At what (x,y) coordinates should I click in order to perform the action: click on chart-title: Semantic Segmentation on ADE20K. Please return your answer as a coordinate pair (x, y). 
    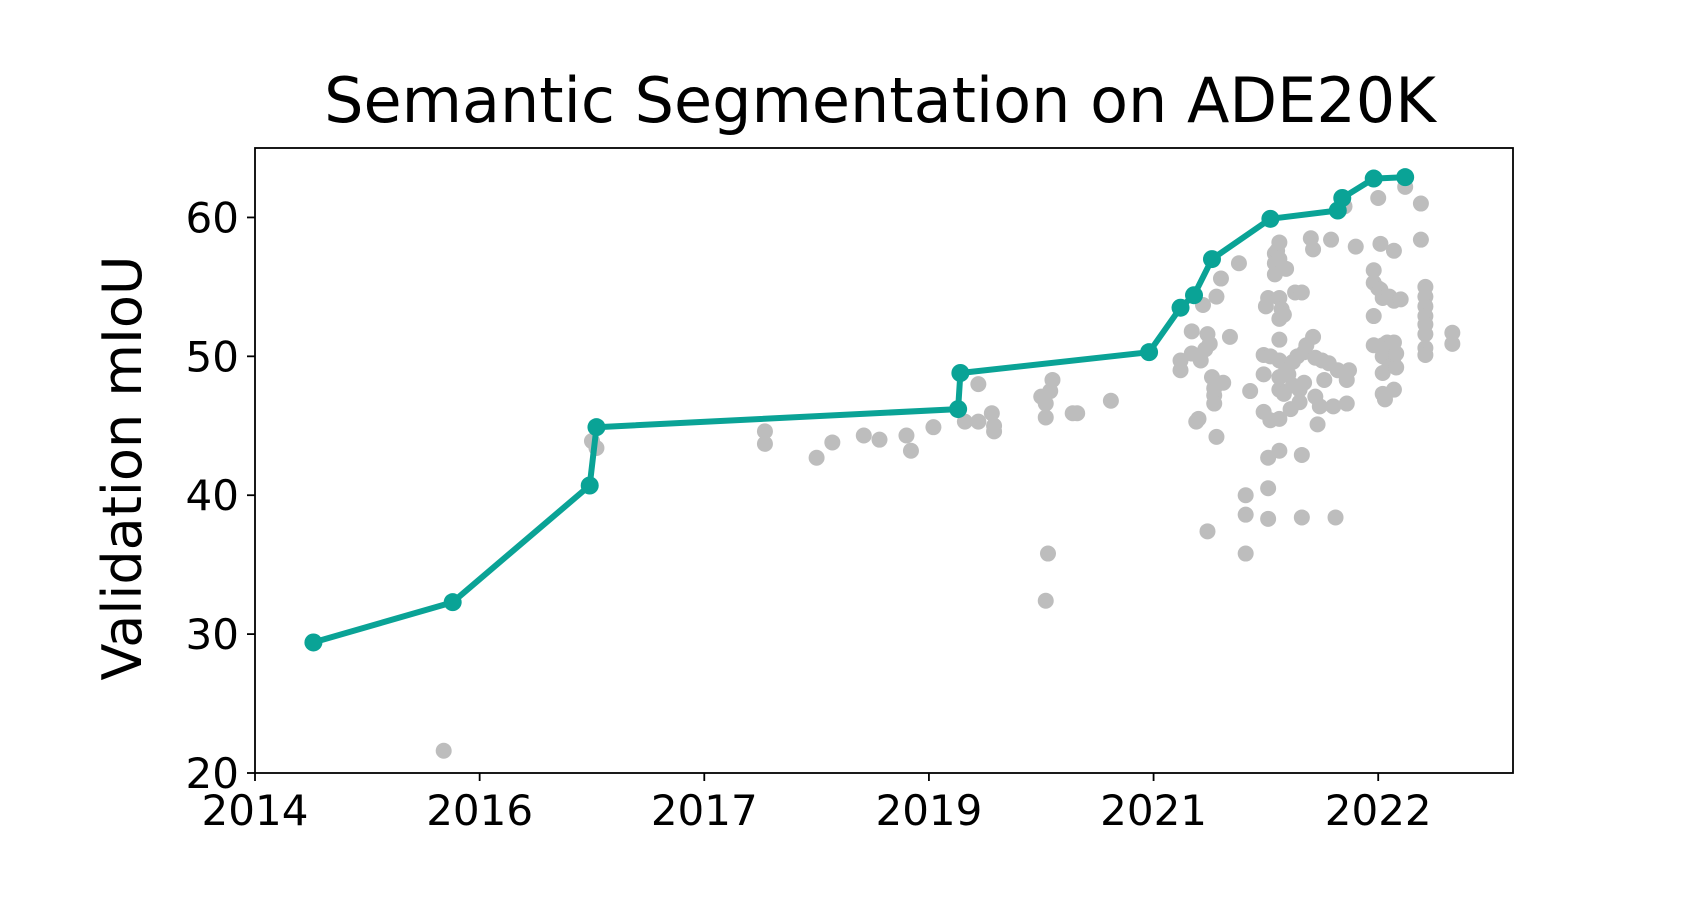
    Looking at the image, I should click on (880, 100).